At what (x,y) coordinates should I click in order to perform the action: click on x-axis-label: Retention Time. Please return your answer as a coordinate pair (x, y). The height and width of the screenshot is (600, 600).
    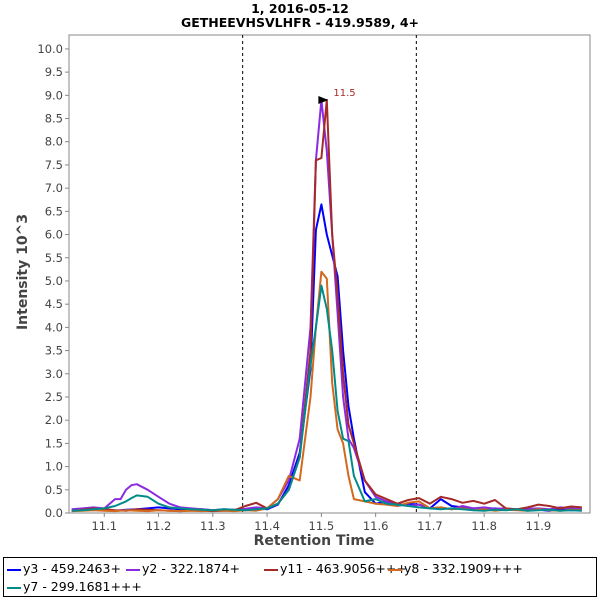
    Looking at the image, I should click on (314, 541).